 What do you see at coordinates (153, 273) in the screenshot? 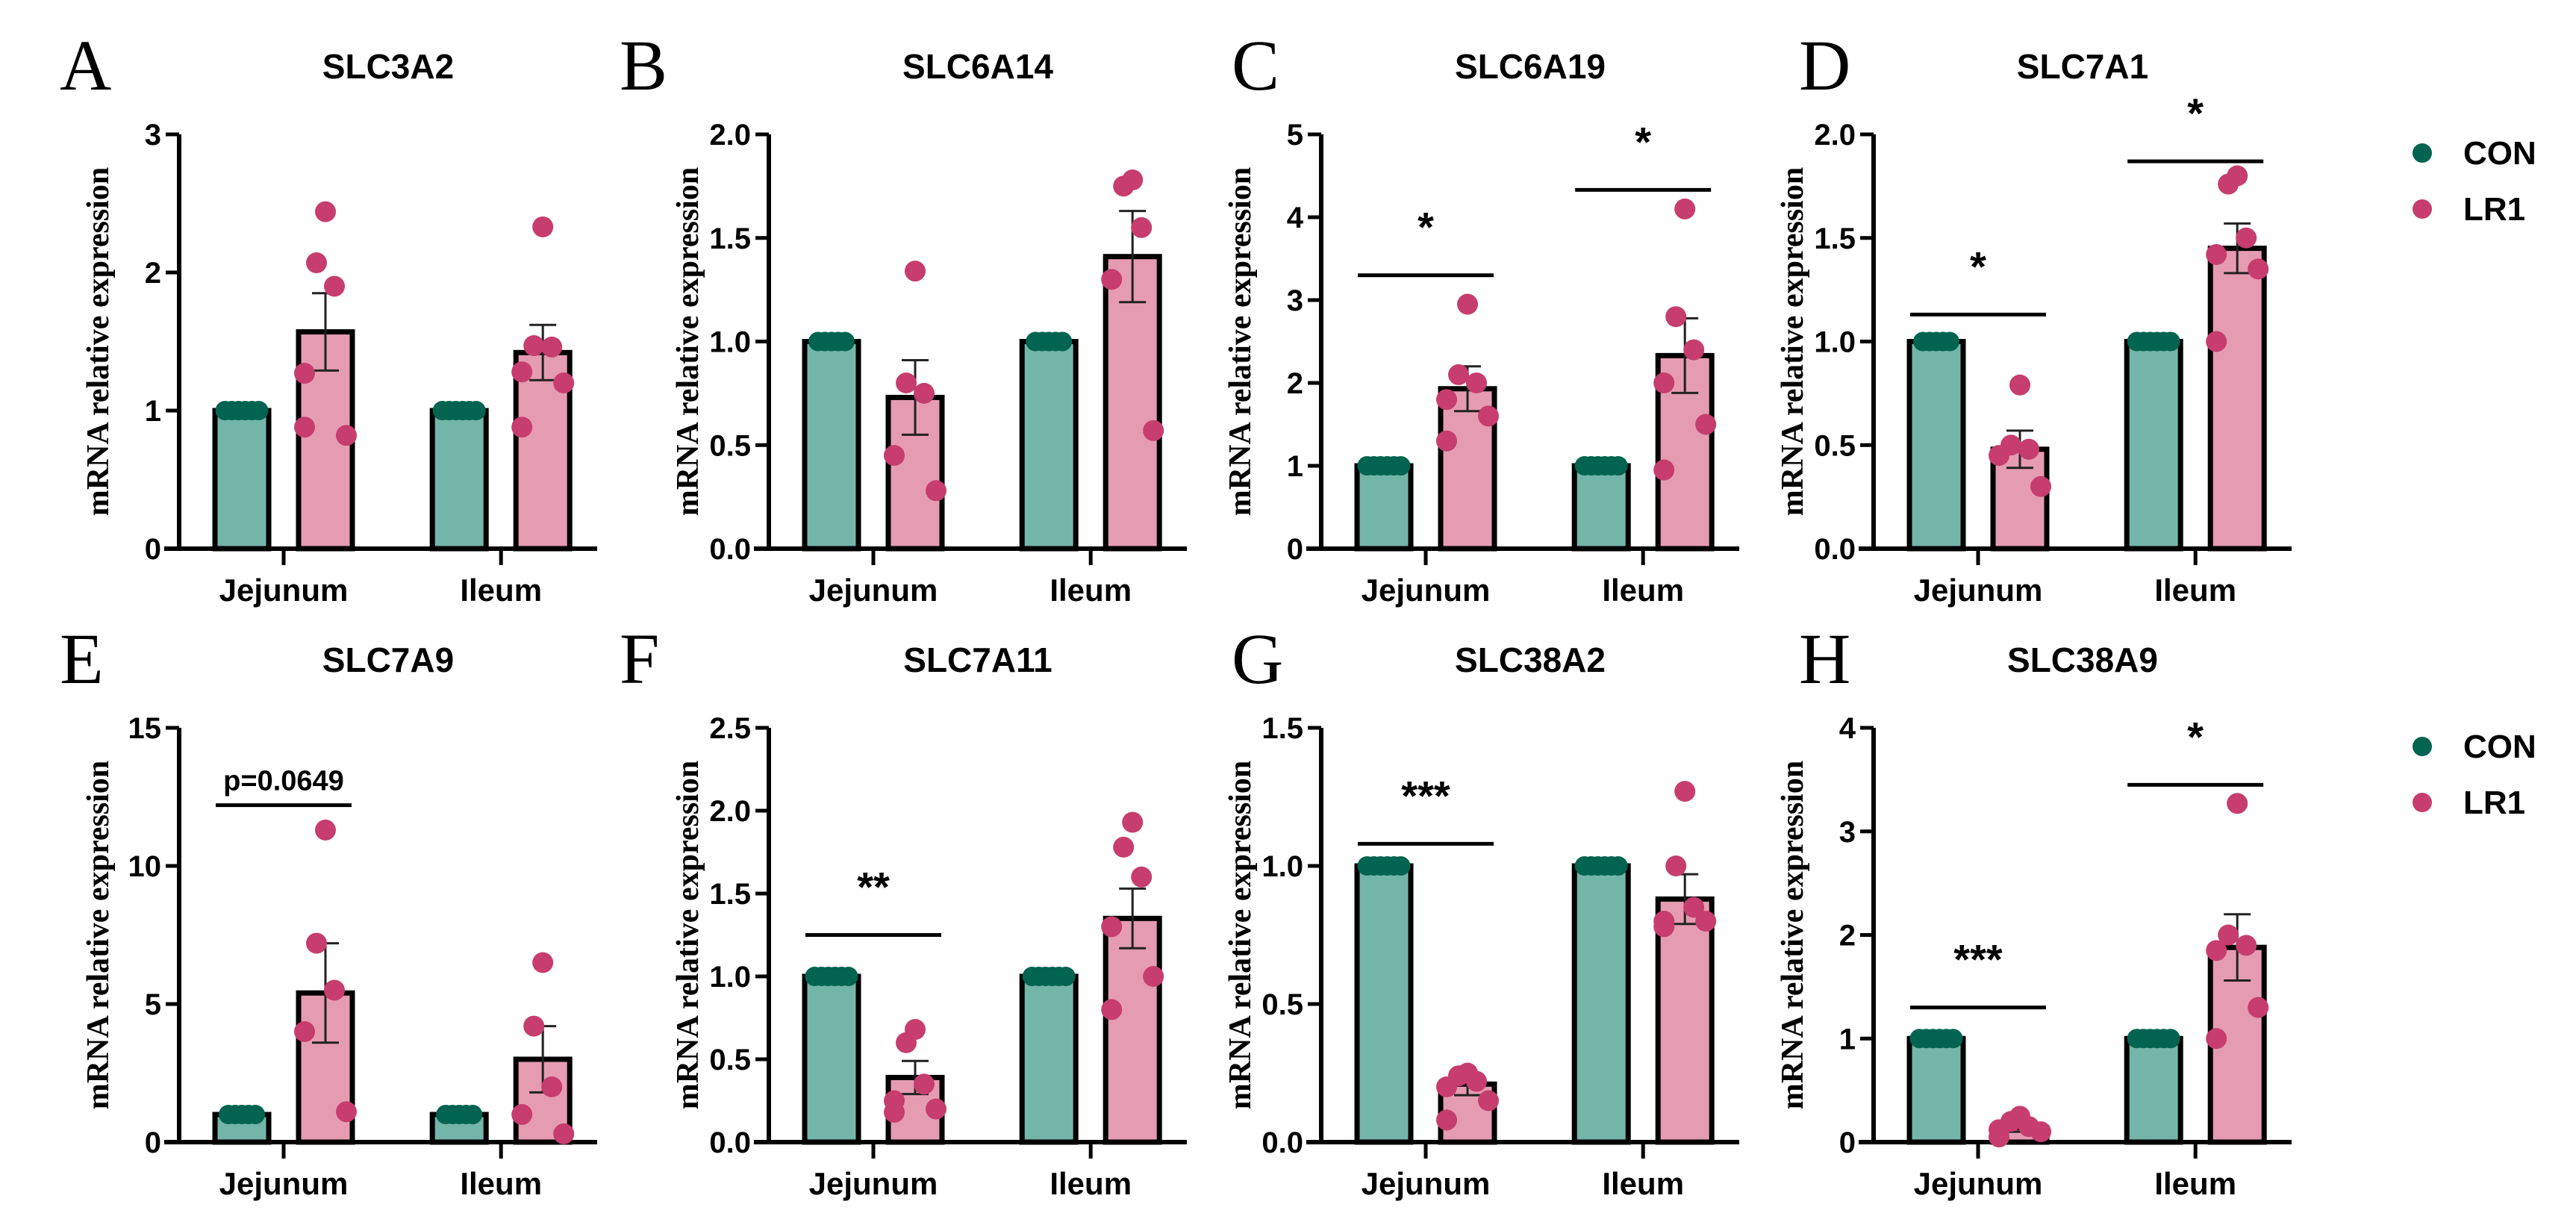
I see `y-tick-label: 2` at bounding box center [153, 273].